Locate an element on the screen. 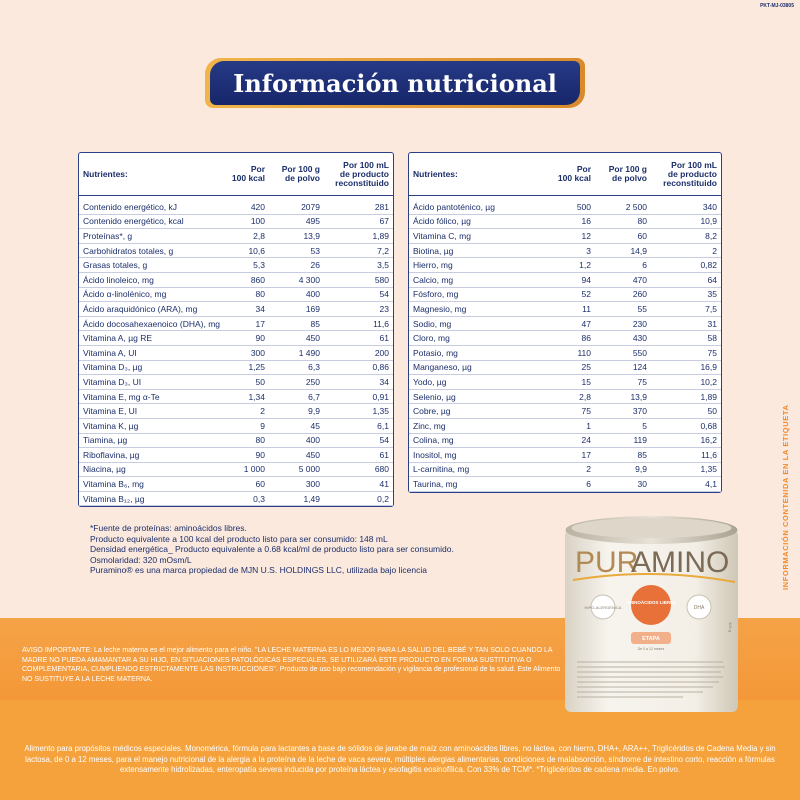 The width and height of the screenshot is (800, 800). side-label: INFORMACIÓN CONTENIDA EN LA ETIQUETA is located at coordinates (785, 497).